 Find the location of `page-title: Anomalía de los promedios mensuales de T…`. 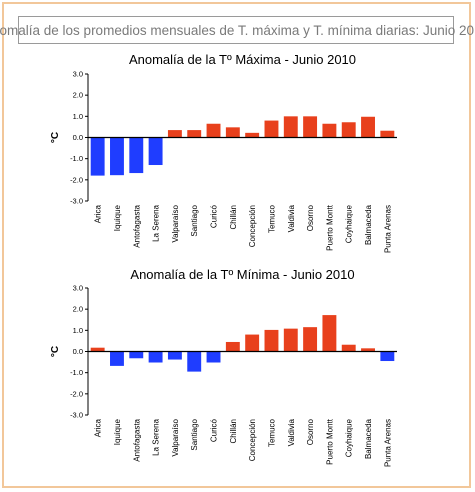

page-title: Anomalía de los promedios mensuales de T… is located at coordinates (237, 30).